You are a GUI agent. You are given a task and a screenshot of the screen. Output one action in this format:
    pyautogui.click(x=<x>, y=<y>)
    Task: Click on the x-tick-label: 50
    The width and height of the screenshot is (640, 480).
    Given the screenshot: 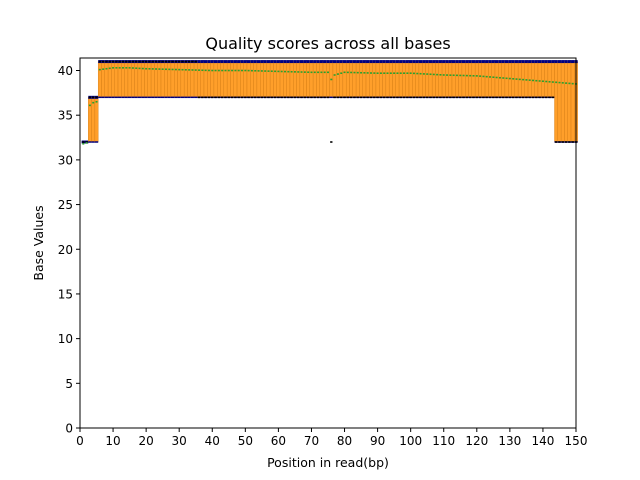 What is the action you would take?
    pyautogui.click(x=245, y=441)
    